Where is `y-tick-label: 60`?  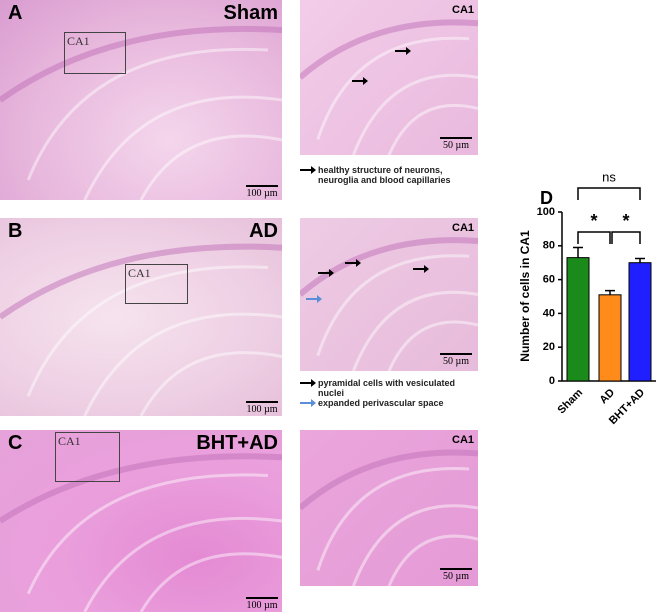
y-tick-label: 60 is located at coordinates (549, 280).